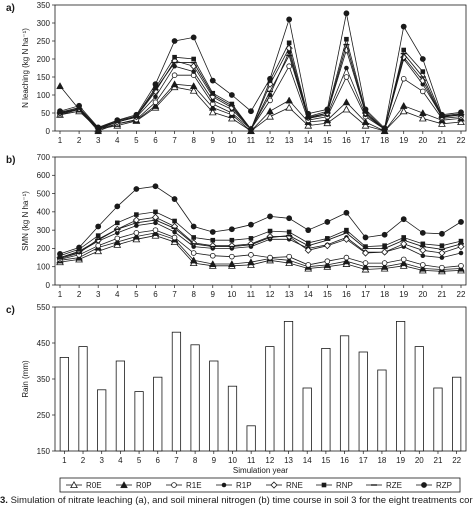  Describe the element at coordinates (60, 294) in the screenshot. I see `panel-b-x-tick-label: 1` at that location.